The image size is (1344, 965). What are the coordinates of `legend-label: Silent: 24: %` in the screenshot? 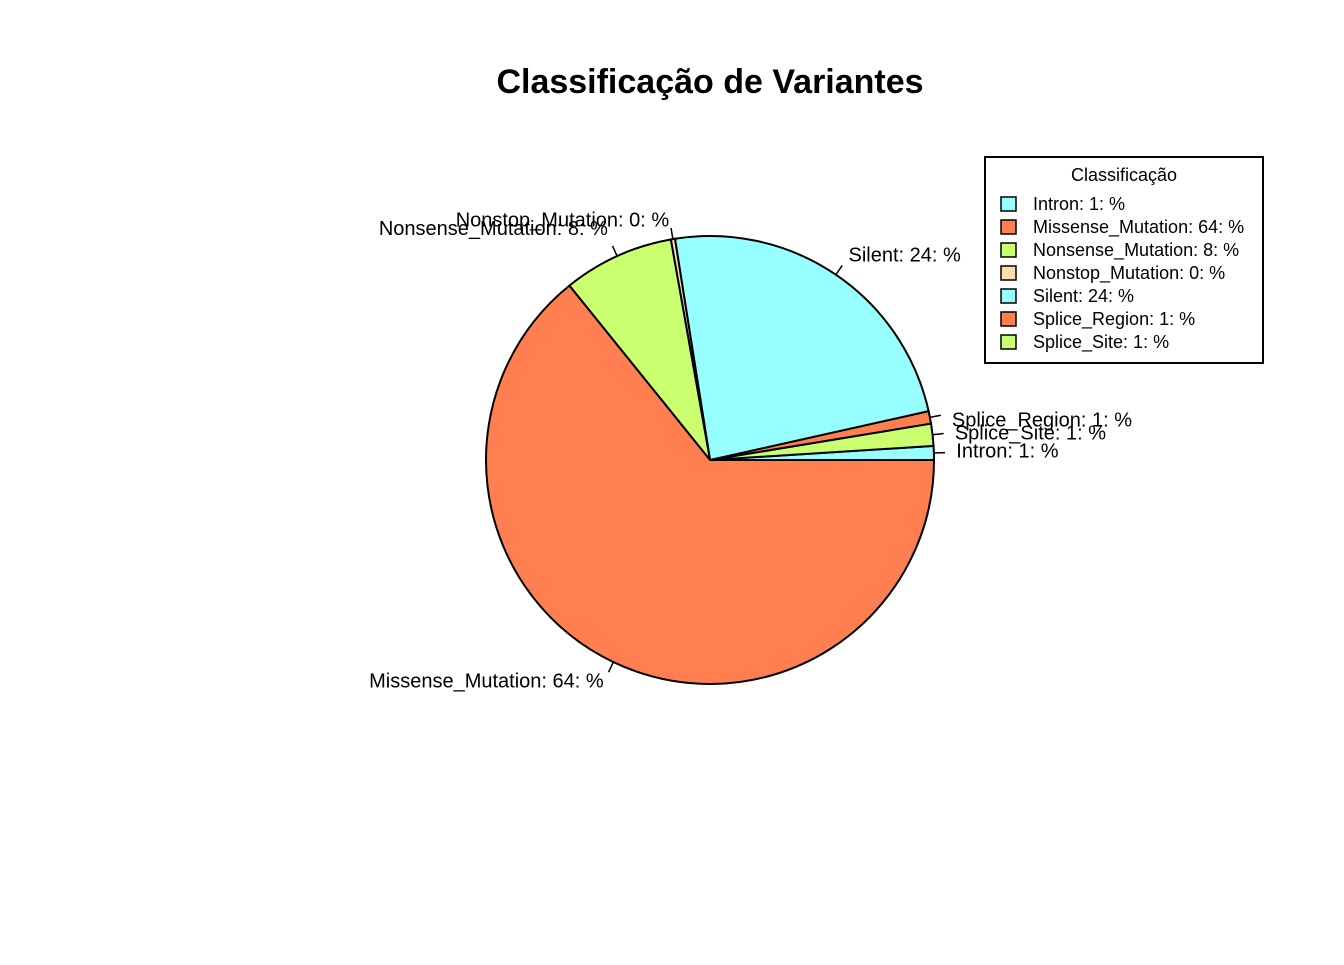 It's located at (1083, 296).